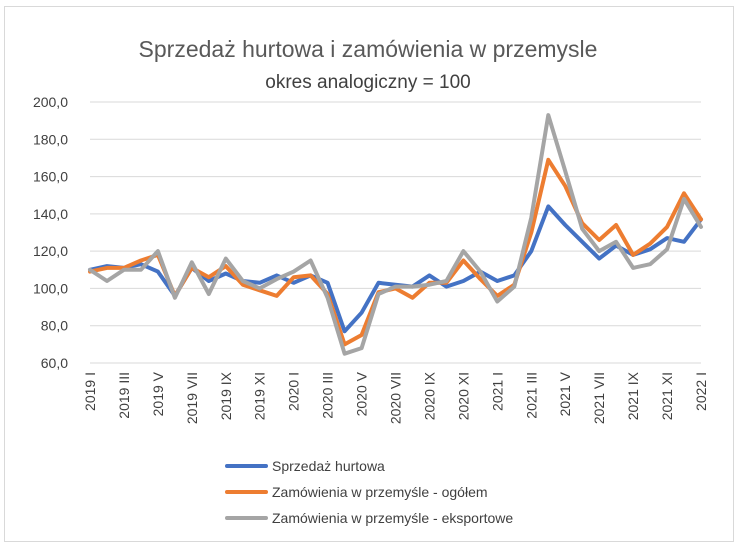 The width and height of the screenshot is (742, 554). Describe the element at coordinates (50, 232) in the screenshot. I see `y-axis: 60,0 80,0 100,0 120,0 140,0 160,0 180,0 200,0` at that location.